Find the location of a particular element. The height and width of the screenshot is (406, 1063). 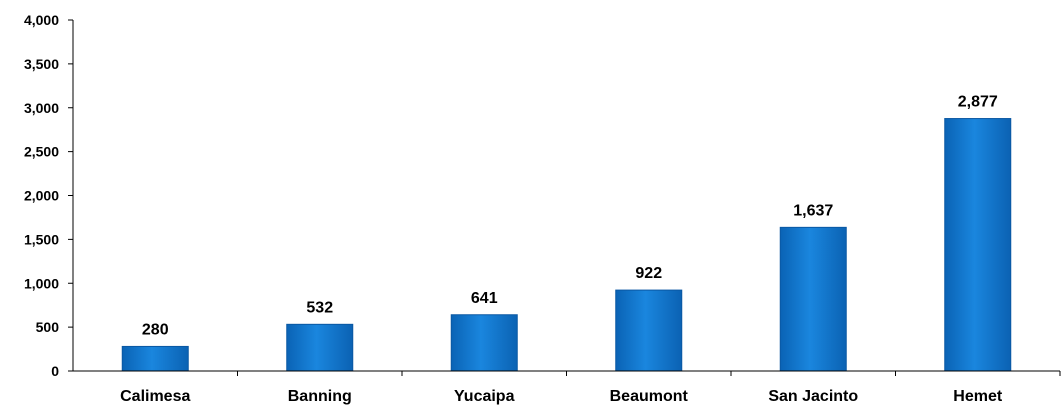

y-tick-label: 1,000 is located at coordinates (41, 283).